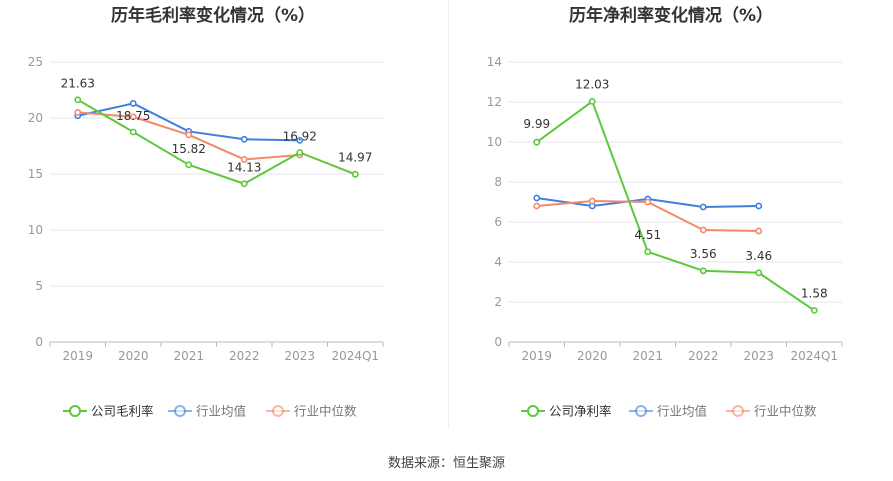 Image resolution: width=893 pixels, height=481 pixels. What do you see at coordinates (213, 15) in the screenshot?
I see `chart-title: 历年毛利率变化情况（%）` at bounding box center [213, 15].